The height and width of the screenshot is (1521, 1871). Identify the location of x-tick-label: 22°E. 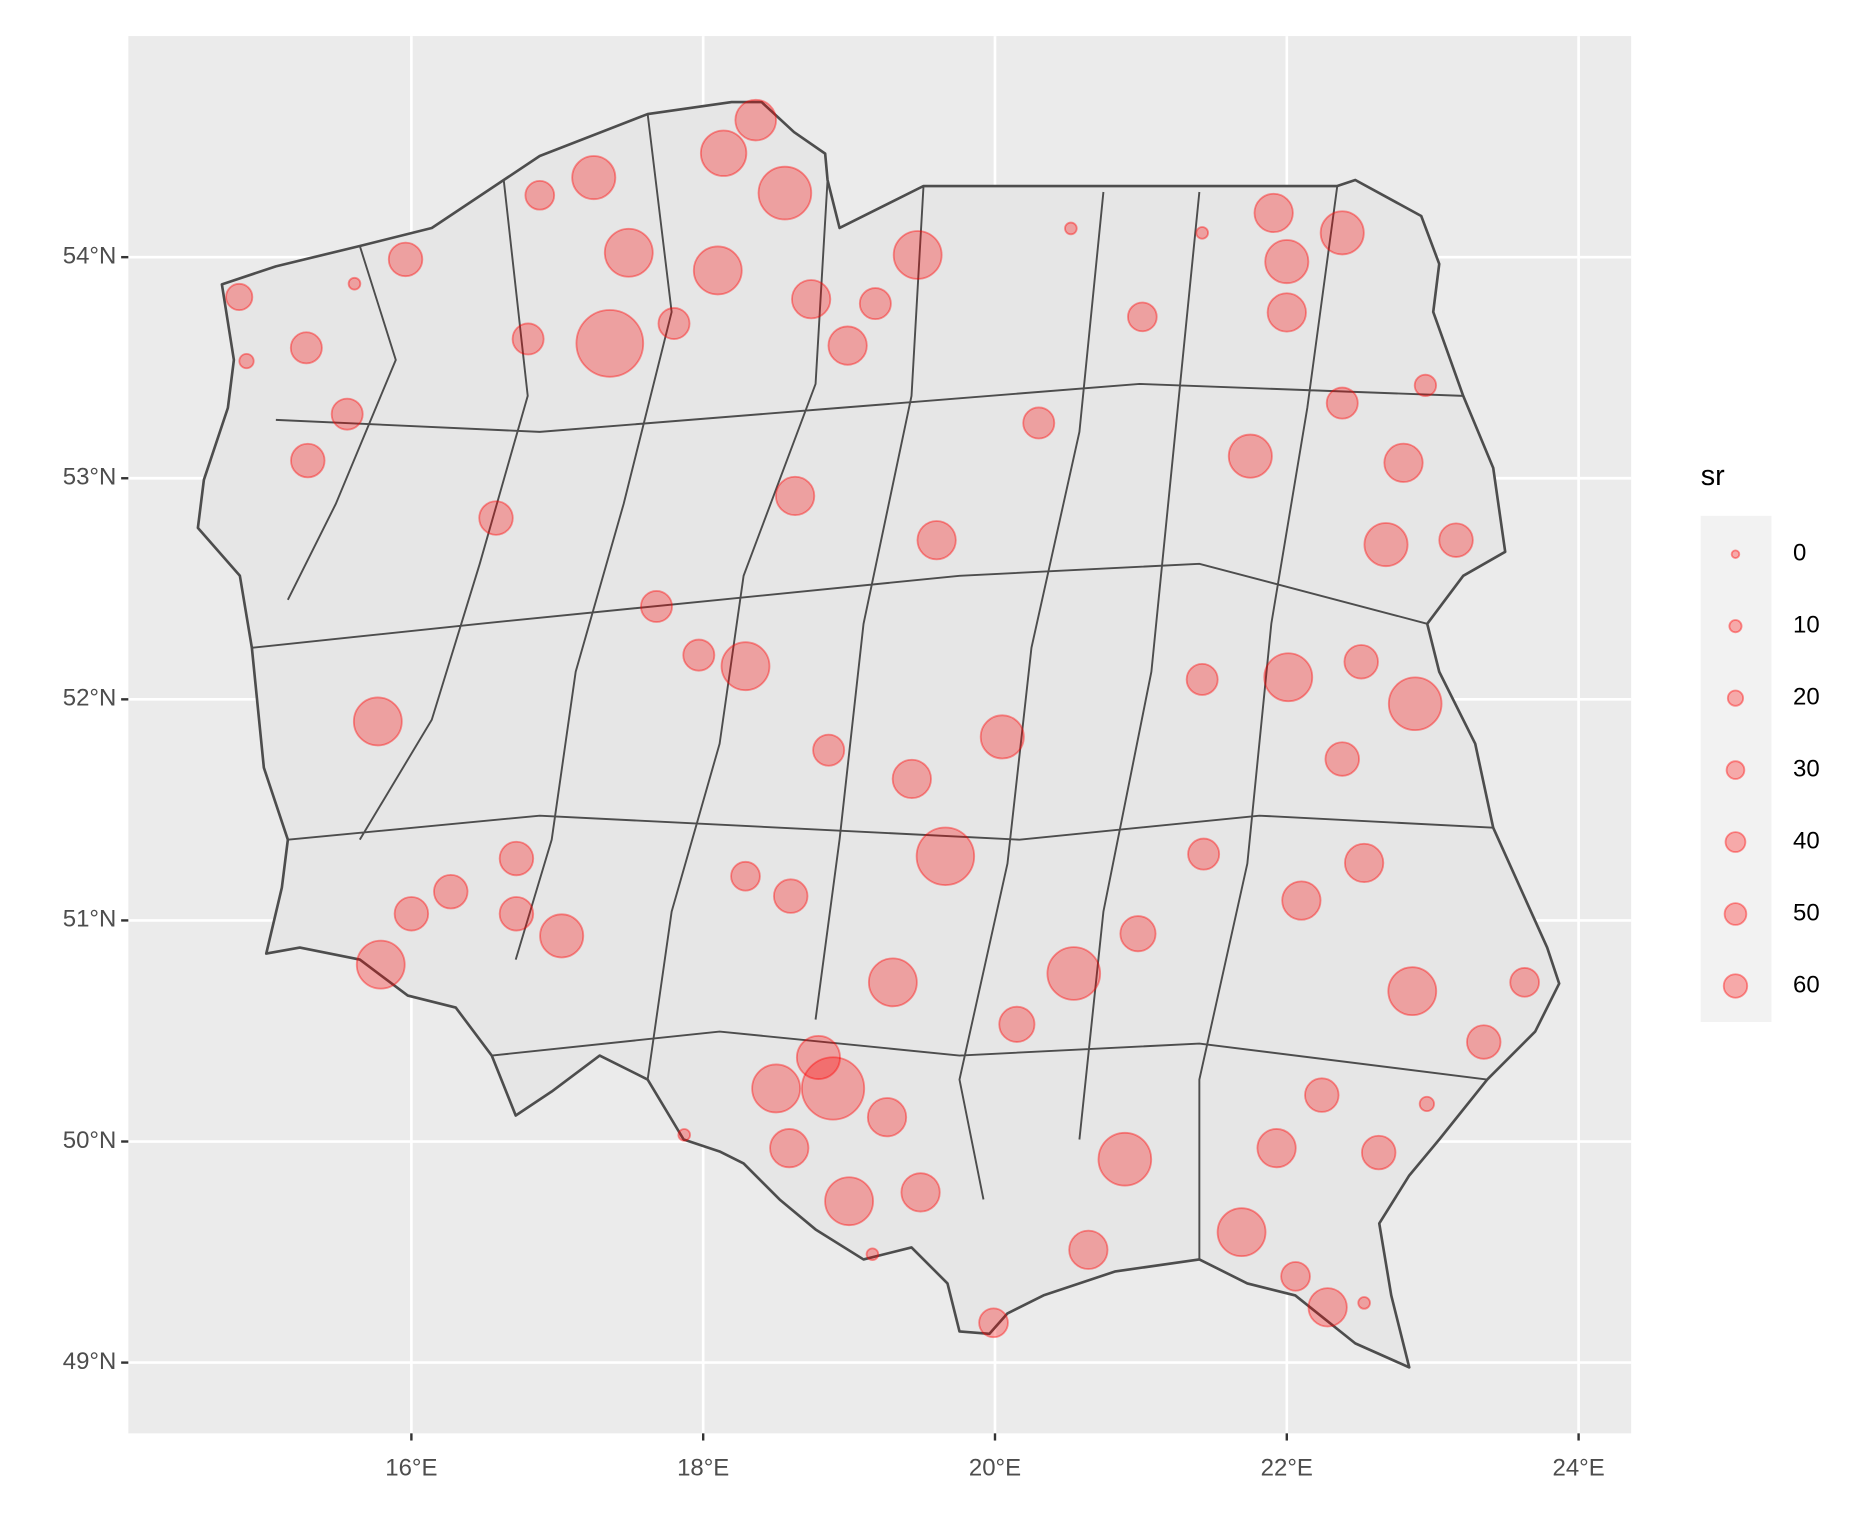
(1287, 1468).